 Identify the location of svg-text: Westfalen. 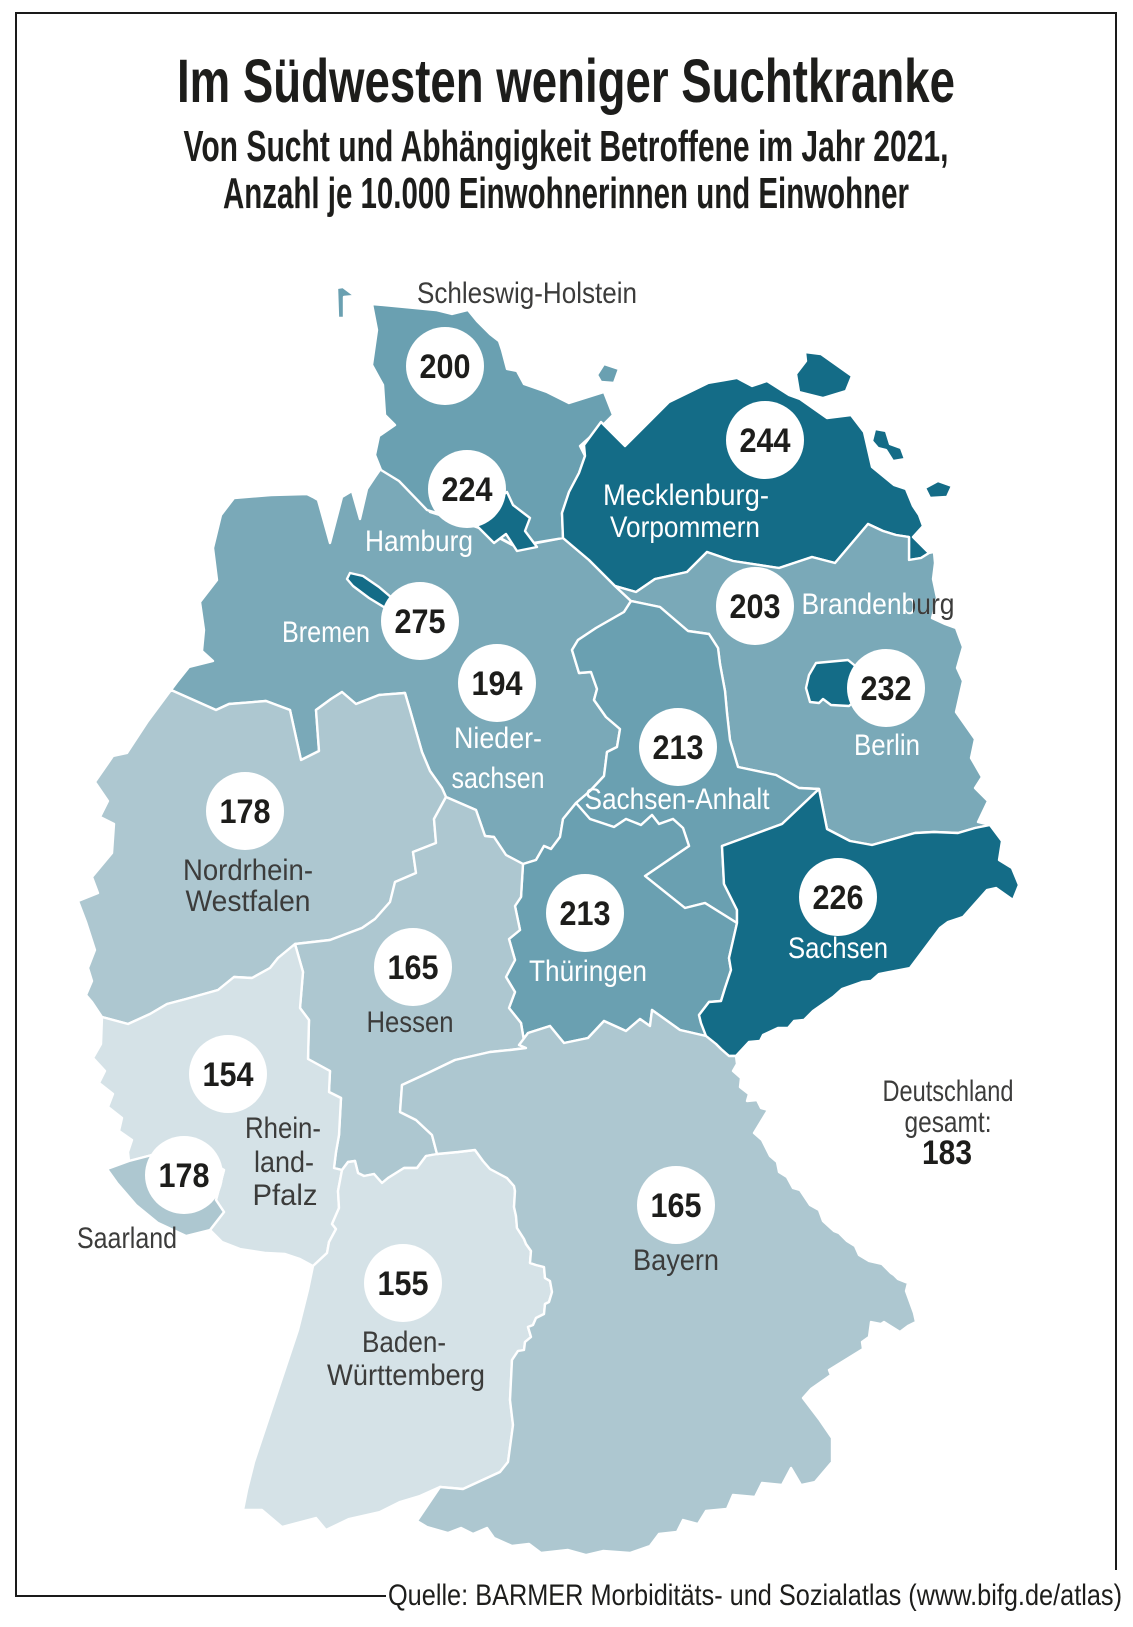
(248, 901).